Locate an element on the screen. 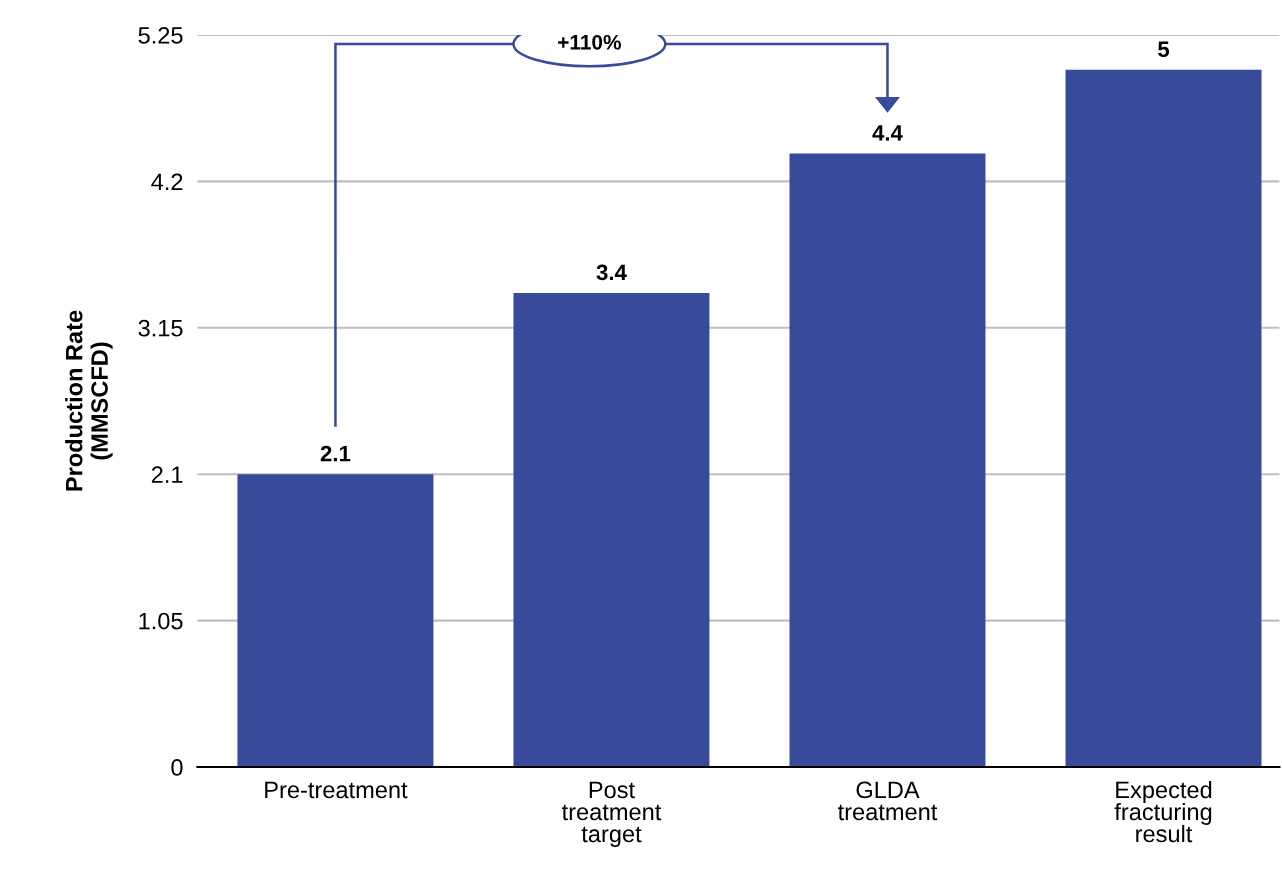 This screenshot has height=879, width=1282. y-axis-title: Production Rate (MMSCFD) is located at coordinates (89, 400).